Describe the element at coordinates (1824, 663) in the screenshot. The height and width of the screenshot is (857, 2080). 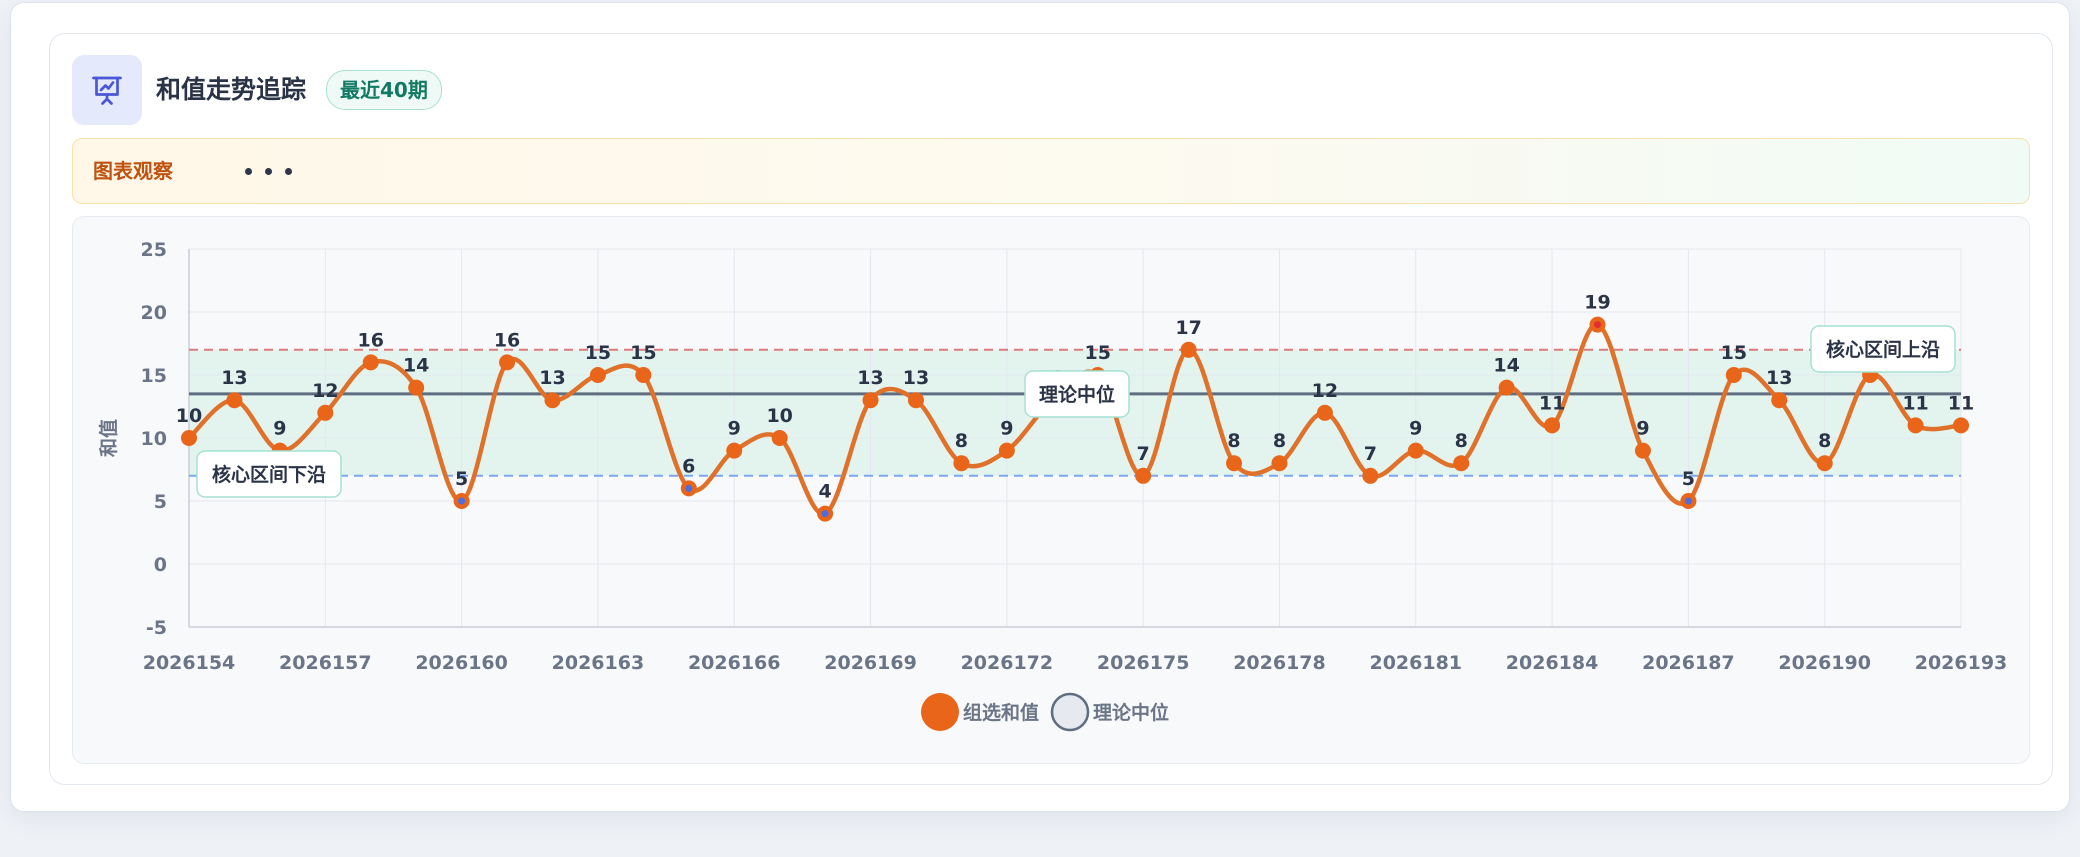
I see `x-tick-label: 2026190` at that location.